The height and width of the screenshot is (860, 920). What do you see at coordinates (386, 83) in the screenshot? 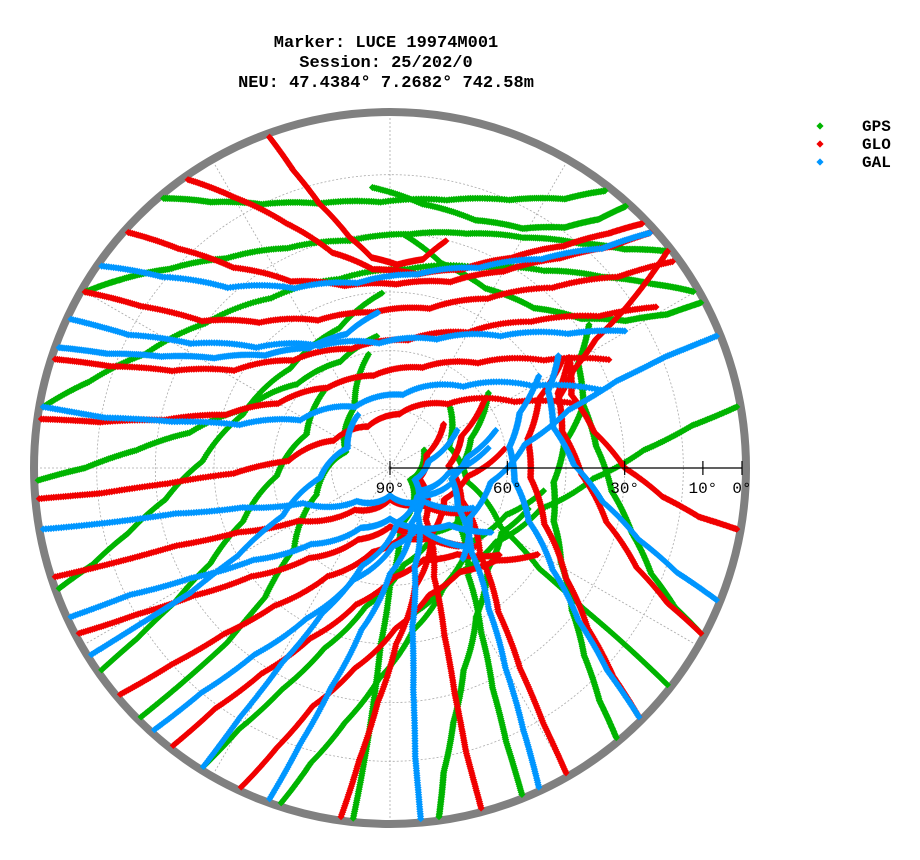
I see `title-line: NEU: 47.4384° 7.2682° 742.58m` at bounding box center [386, 83].